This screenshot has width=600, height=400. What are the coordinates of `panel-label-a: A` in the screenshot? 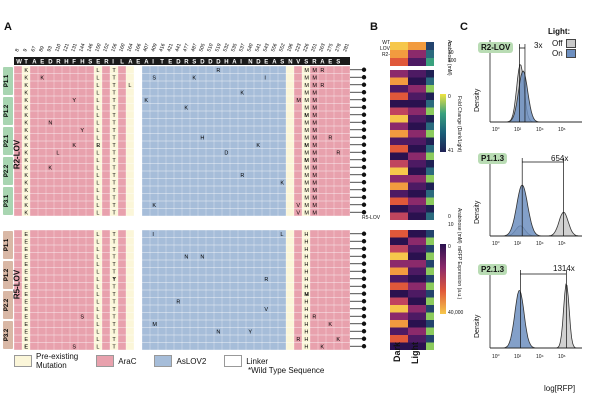 It's located at (8, 27).